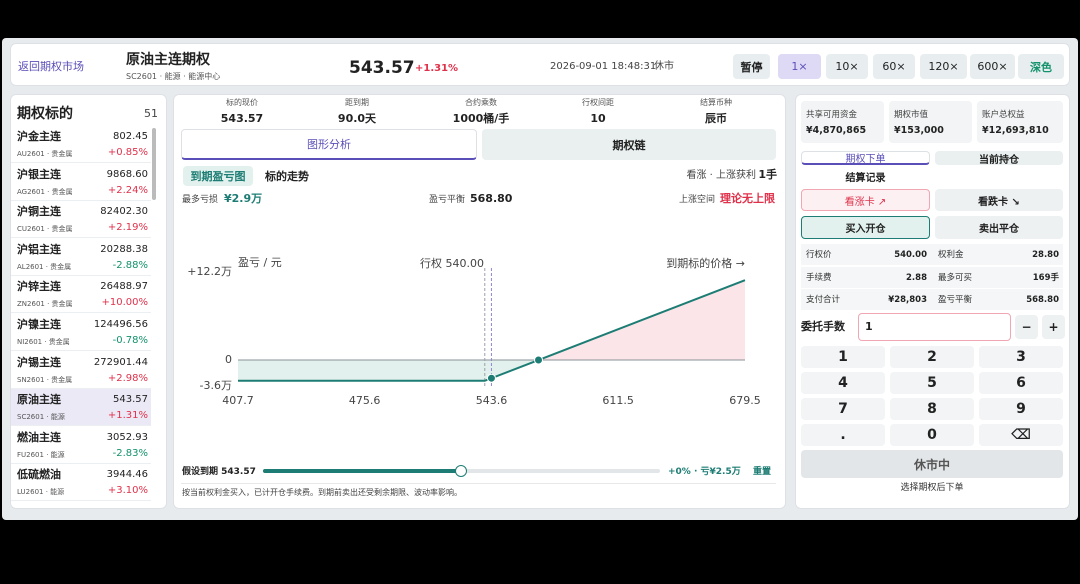 The image size is (1080, 584). What do you see at coordinates (362, 471) in the screenshot?
I see `slider-fill` at bounding box center [362, 471].